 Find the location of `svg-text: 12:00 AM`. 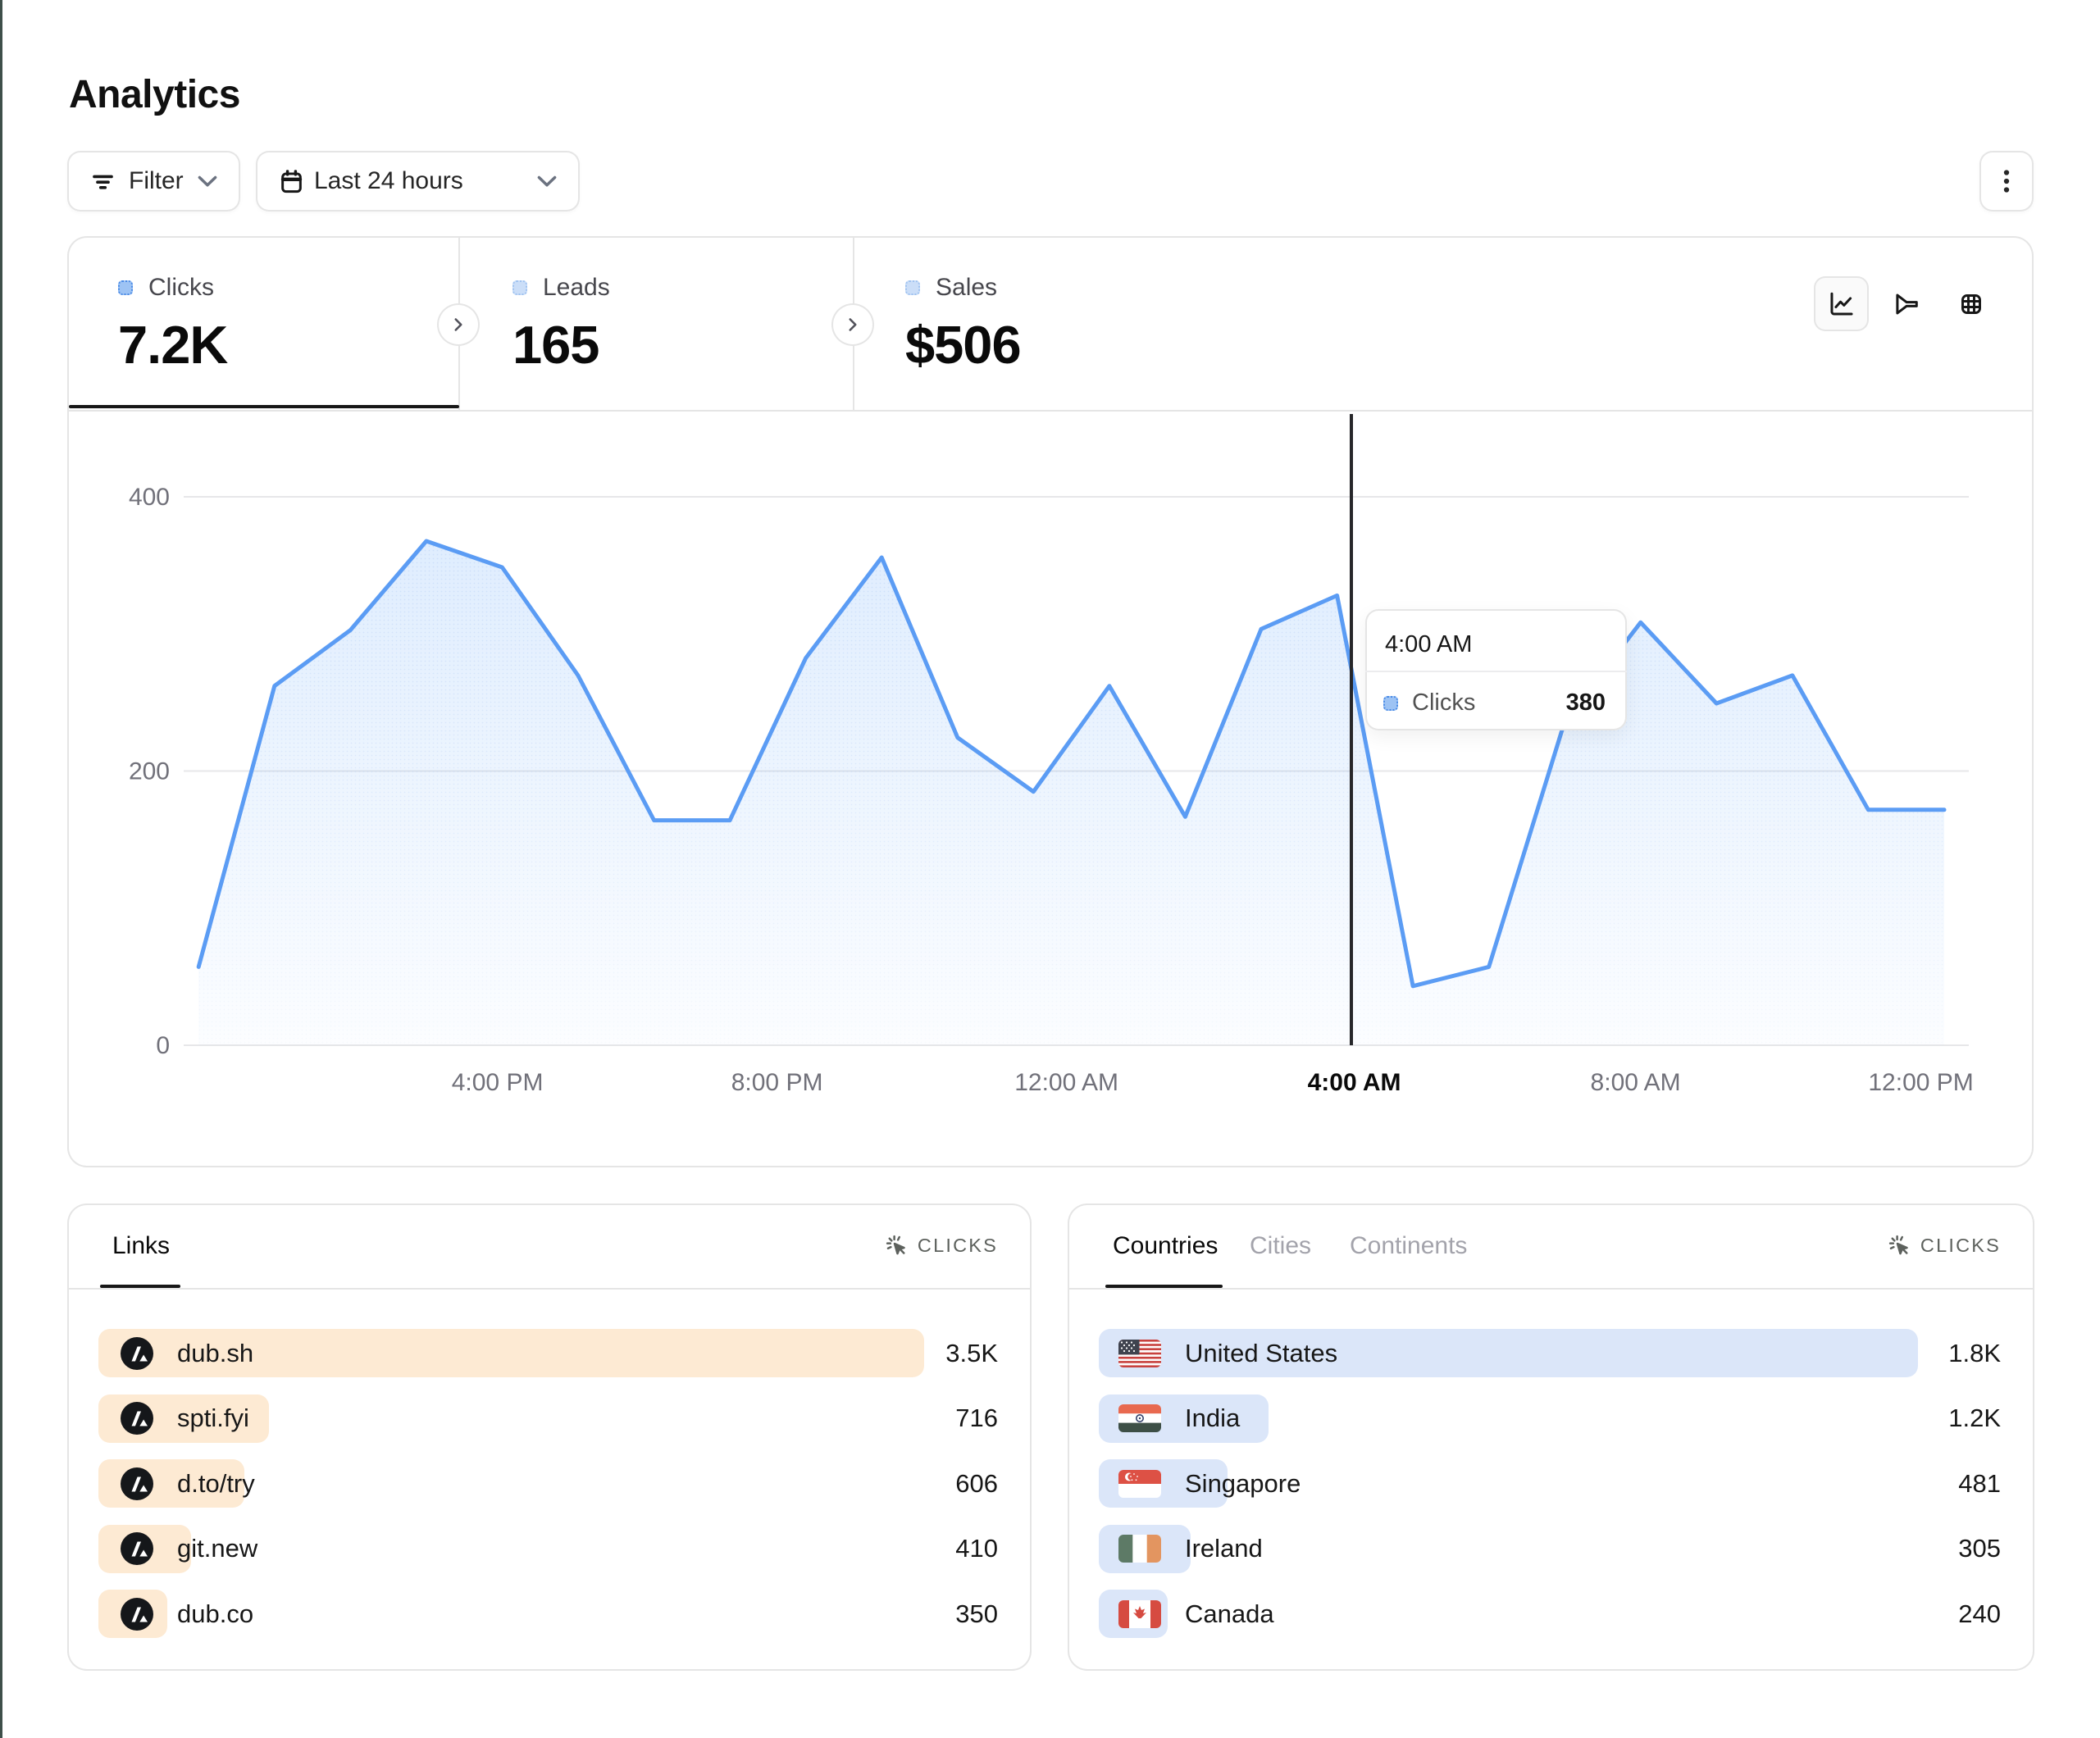

svg-text: 12:00 AM is located at coordinates (1066, 1082).